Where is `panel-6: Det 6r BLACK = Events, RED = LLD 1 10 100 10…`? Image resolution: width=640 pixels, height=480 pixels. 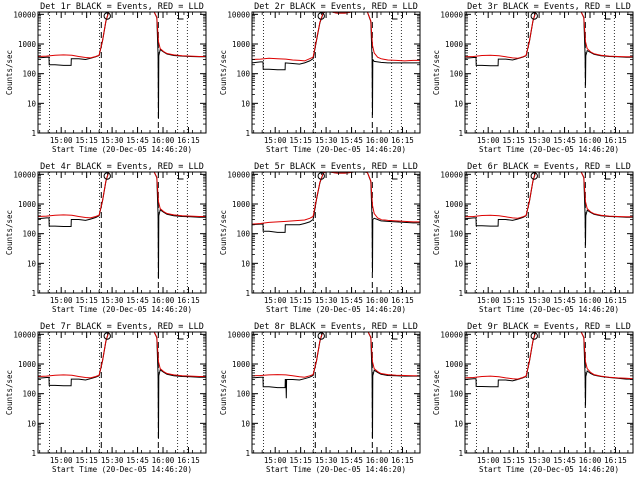
panel-6: Det 6r BLACK = Events, RED = LLD 1 10 100 10… is located at coordinates (533, 238).